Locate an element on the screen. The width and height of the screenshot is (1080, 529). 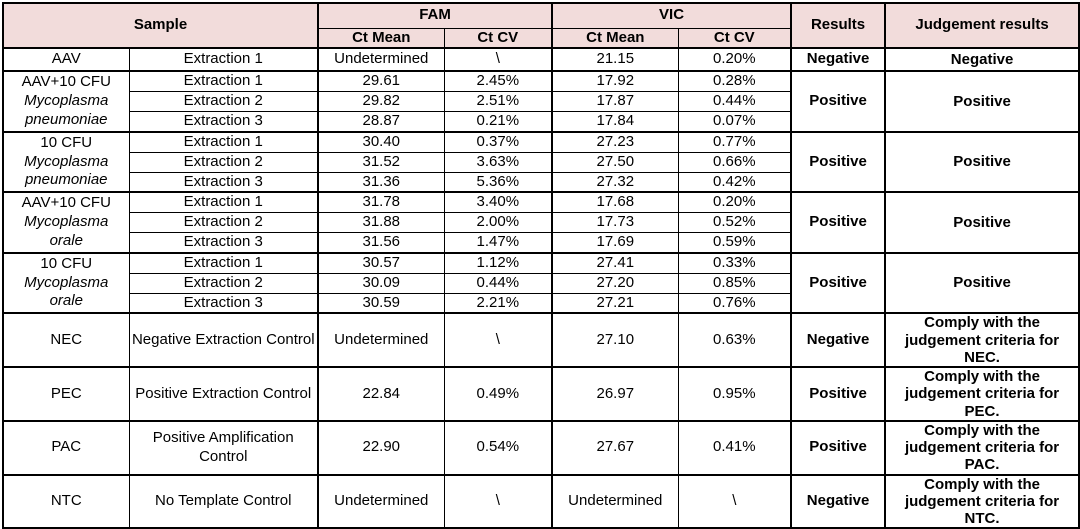
sample-name-cell: NTC is located at coordinates (66, 501).